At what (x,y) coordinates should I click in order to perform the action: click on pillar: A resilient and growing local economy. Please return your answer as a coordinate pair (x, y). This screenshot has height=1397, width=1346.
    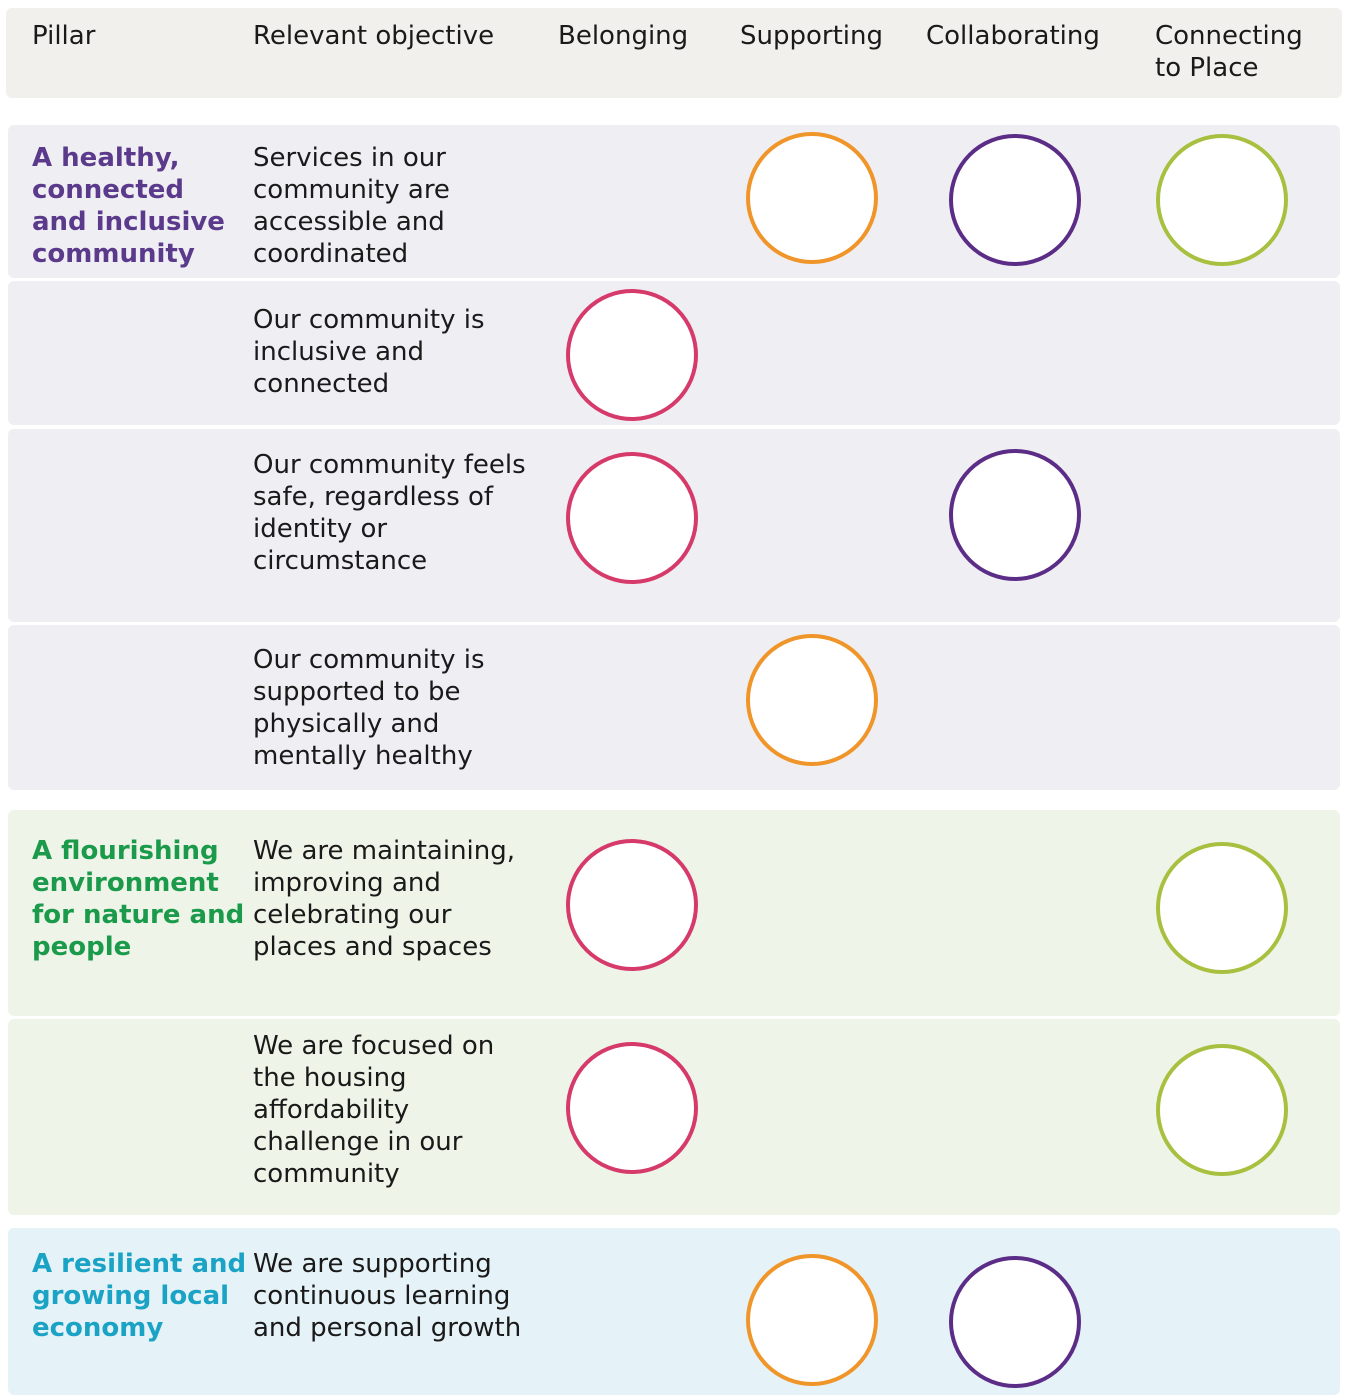
    Looking at the image, I should click on (139, 1296).